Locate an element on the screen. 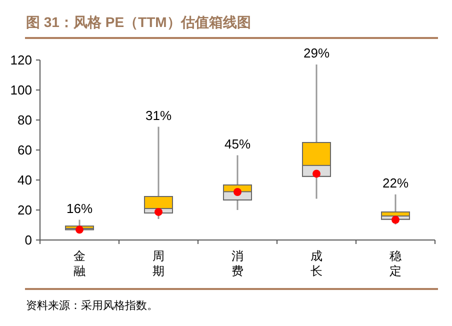 This screenshot has height=326, width=452. annotation: 45% is located at coordinates (237, 144).